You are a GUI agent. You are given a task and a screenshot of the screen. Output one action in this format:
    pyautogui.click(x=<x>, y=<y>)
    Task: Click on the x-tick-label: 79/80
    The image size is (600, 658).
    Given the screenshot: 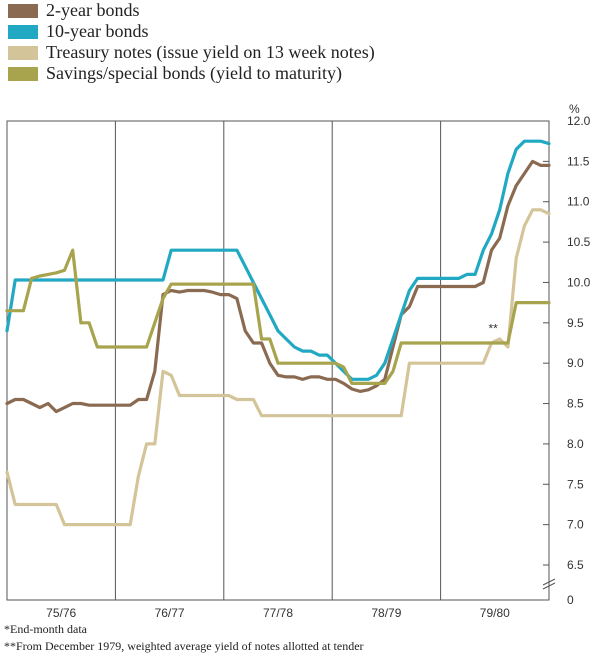 What is the action you would take?
    pyautogui.click(x=495, y=612)
    